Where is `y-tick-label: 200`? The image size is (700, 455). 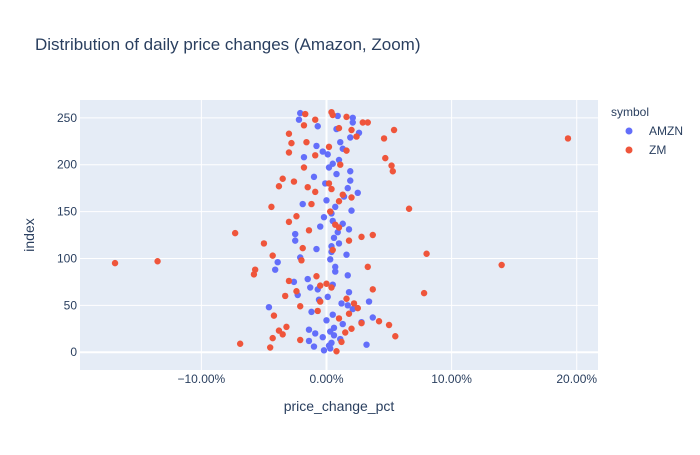 y-tick-label: 200 is located at coordinates (67, 165).